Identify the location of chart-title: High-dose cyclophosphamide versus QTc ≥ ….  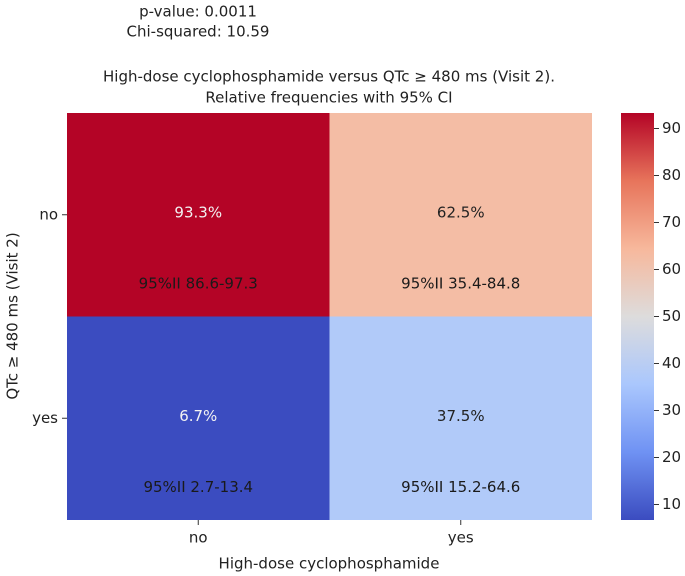
(329, 77).